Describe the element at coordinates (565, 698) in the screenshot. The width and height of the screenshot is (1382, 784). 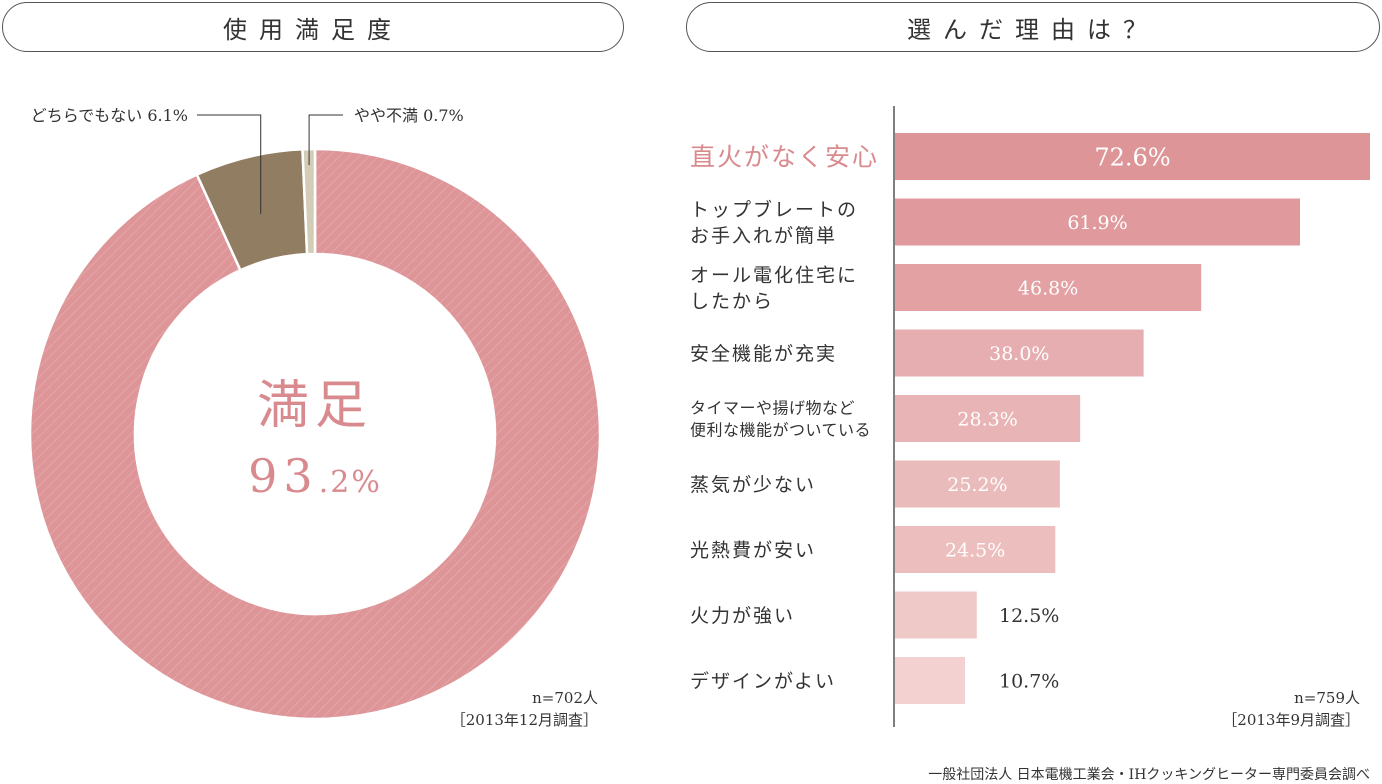
I see `donut-n: n=702人` at that location.